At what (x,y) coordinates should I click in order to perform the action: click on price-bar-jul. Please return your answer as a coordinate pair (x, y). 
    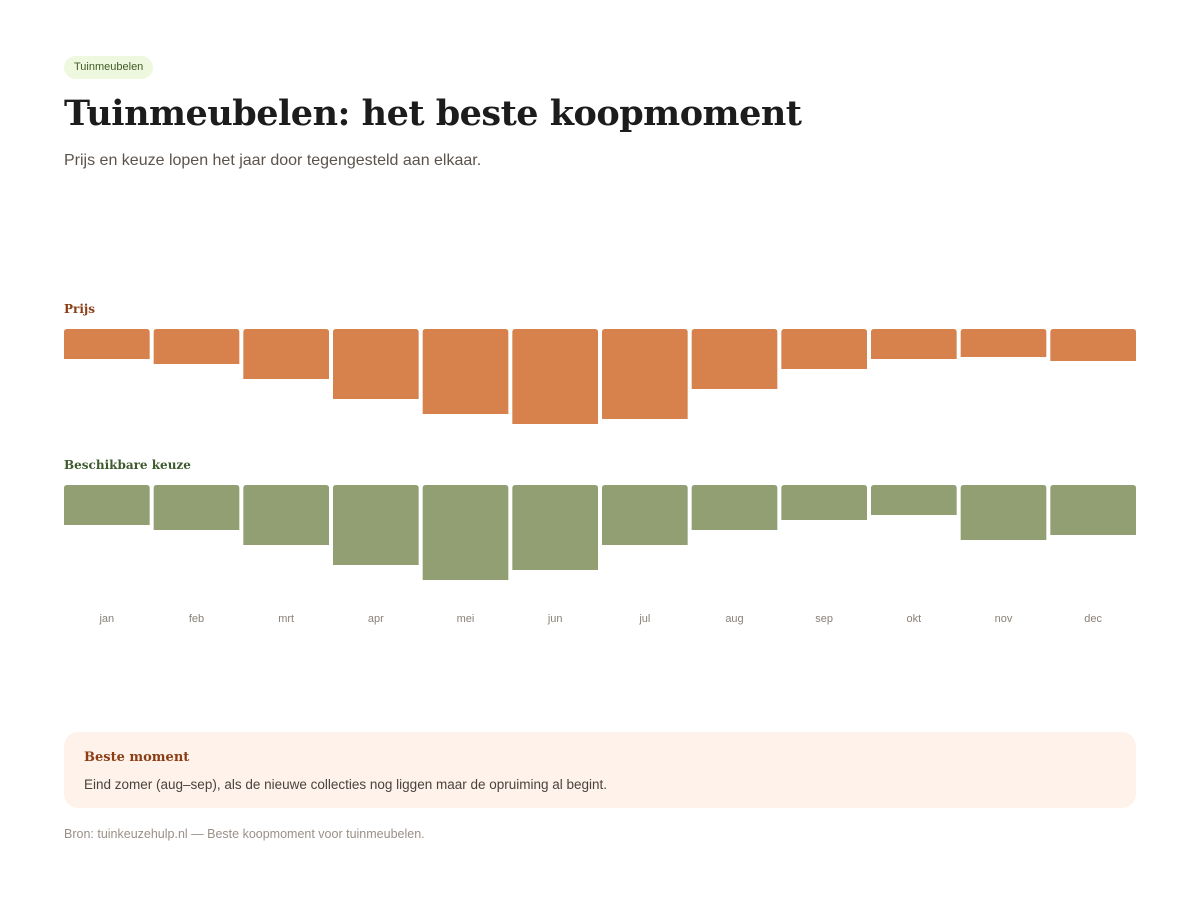
    Looking at the image, I should click on (645, 374).